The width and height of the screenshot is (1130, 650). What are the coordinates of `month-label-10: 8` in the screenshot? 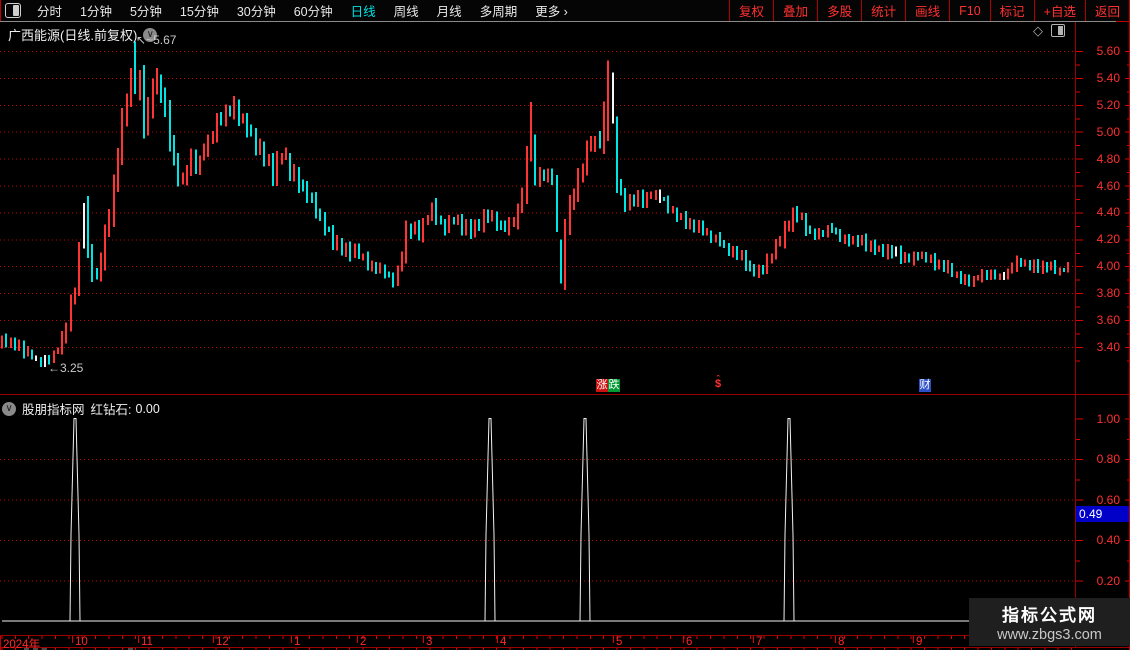 It's located at (841, 642).